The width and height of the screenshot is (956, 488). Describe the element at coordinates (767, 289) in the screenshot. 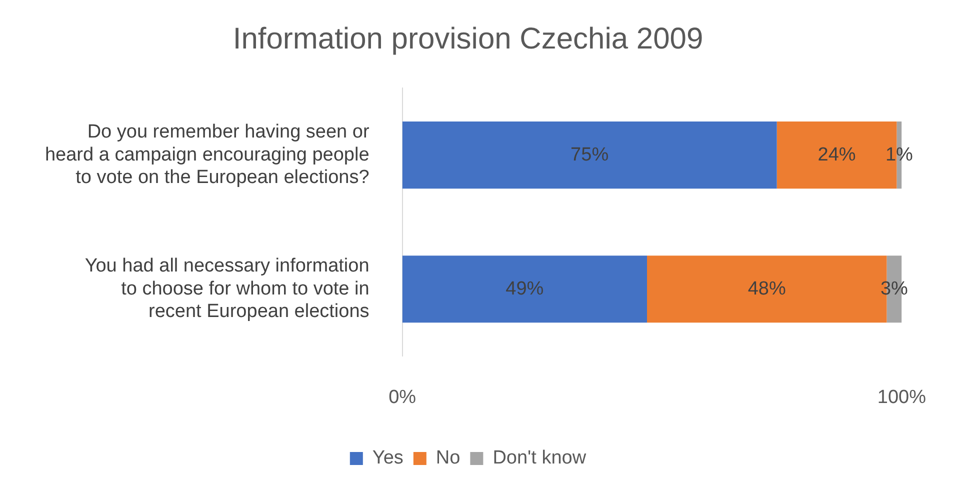

I see `data-label: 48%` at that location.